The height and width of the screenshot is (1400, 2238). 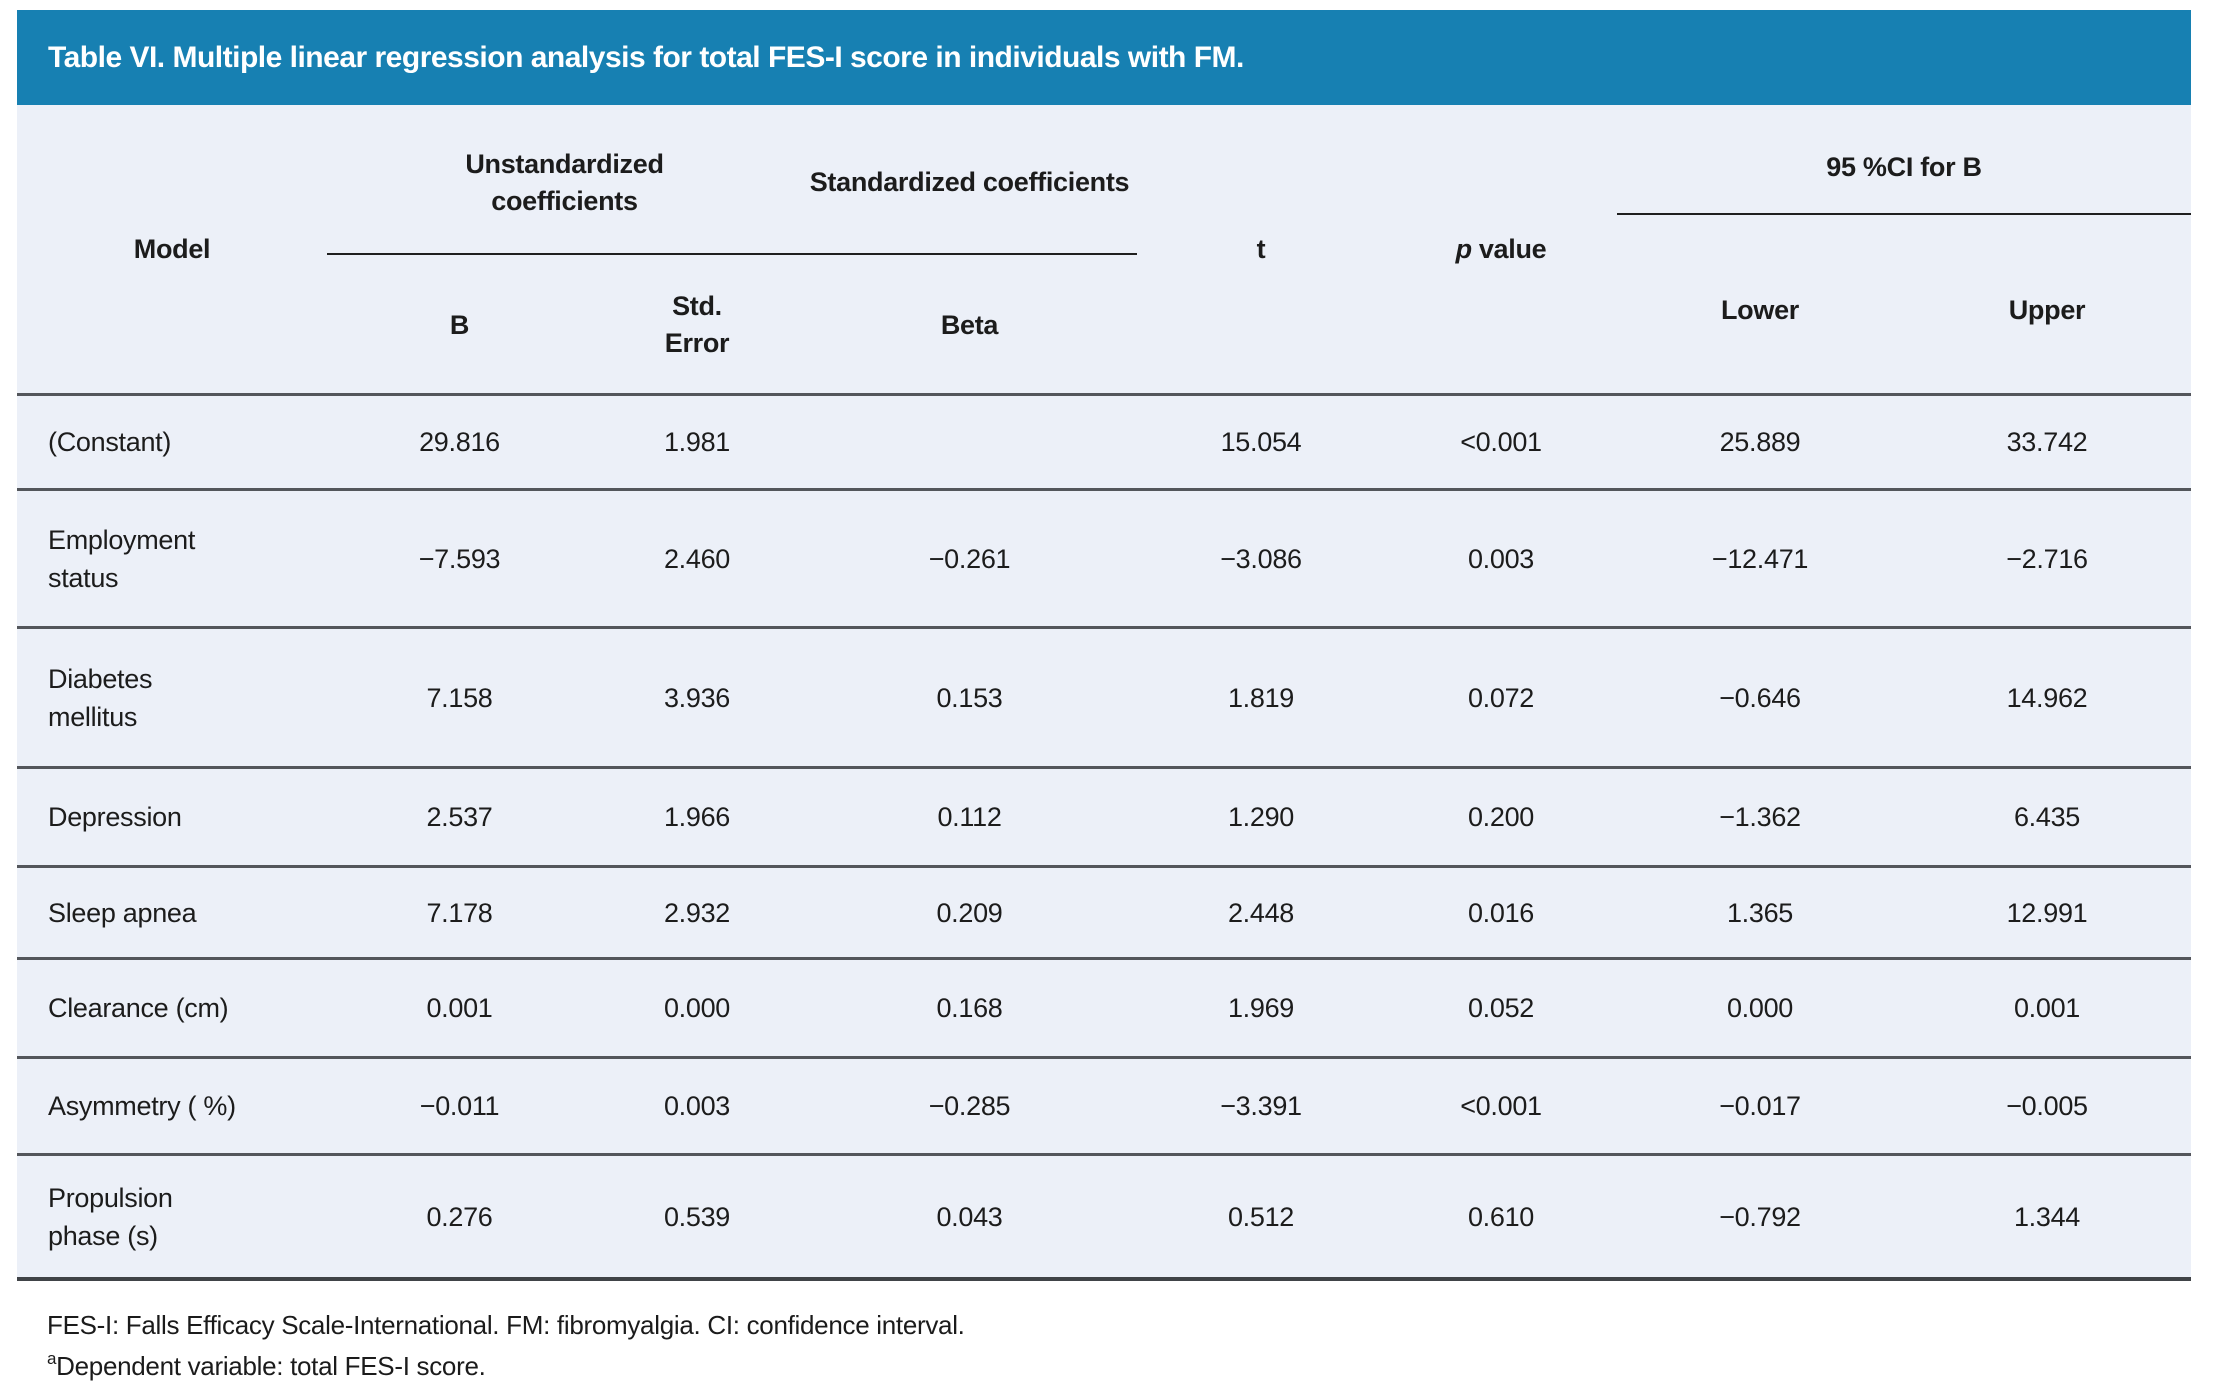 I want to click on ci-lower-cell: −0.646, so click(x=1760, y=697).